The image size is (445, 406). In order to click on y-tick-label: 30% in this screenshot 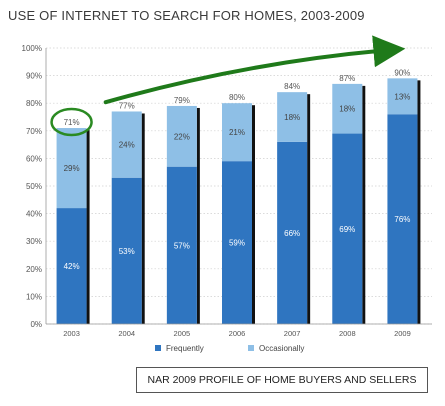, I will do `click(34, 241)`.